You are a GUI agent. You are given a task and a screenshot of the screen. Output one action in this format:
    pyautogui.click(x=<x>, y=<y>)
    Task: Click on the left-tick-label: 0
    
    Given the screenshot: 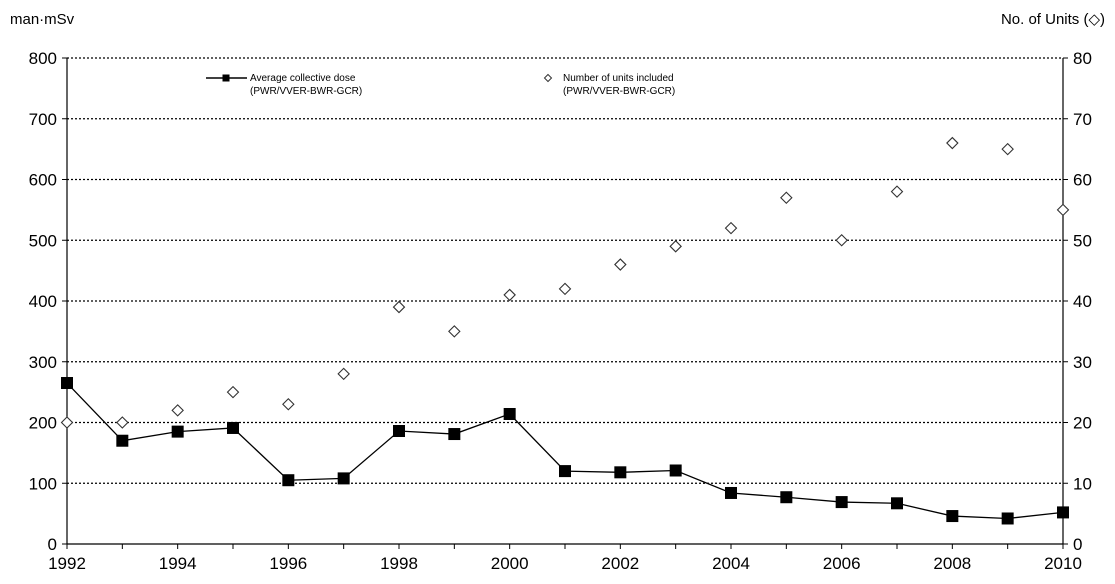 What is the action you would take?
    pyautogui.click(x=52, y=544)
    